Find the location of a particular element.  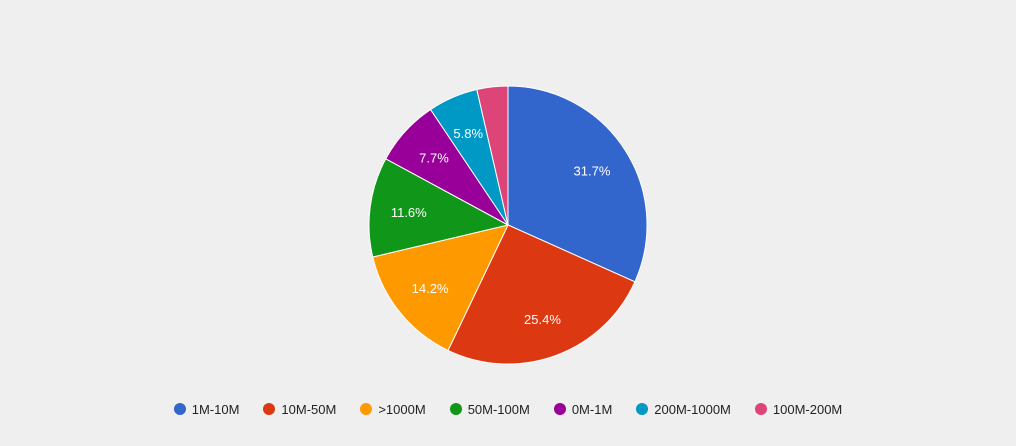

slice-data-label-3: 11.6% is located at coordinates (409, 212).